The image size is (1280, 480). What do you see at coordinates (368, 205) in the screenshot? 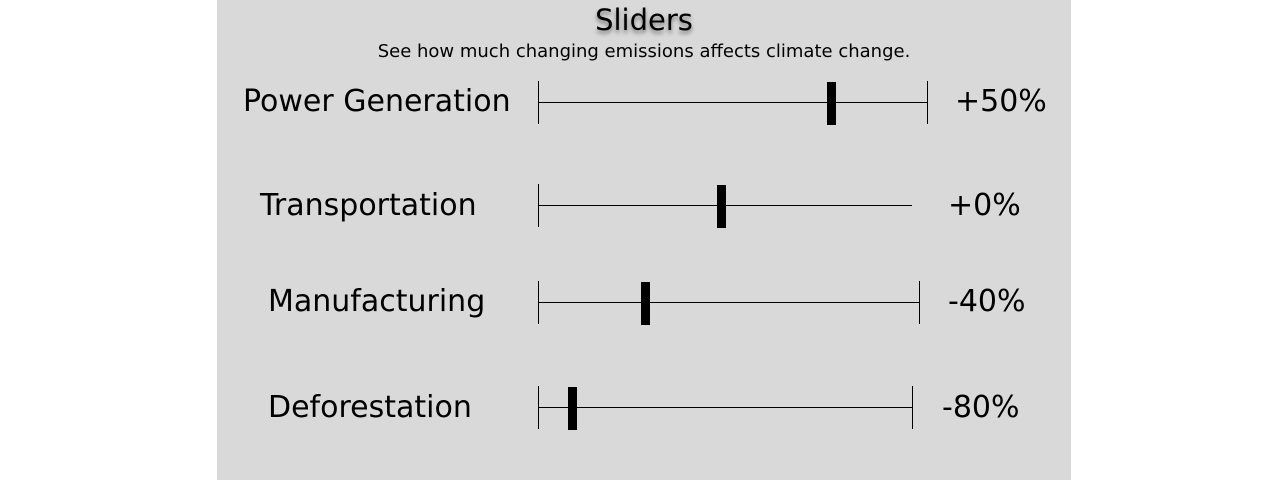
I see `slider-label-transportation: Transportation` at bounding box center [368, 205].